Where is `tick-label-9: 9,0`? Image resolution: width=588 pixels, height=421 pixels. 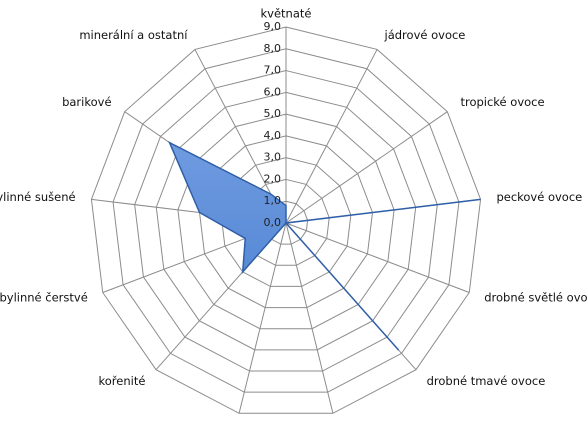
tick-label-9: 9,0 is located at coordinates (273, 26).